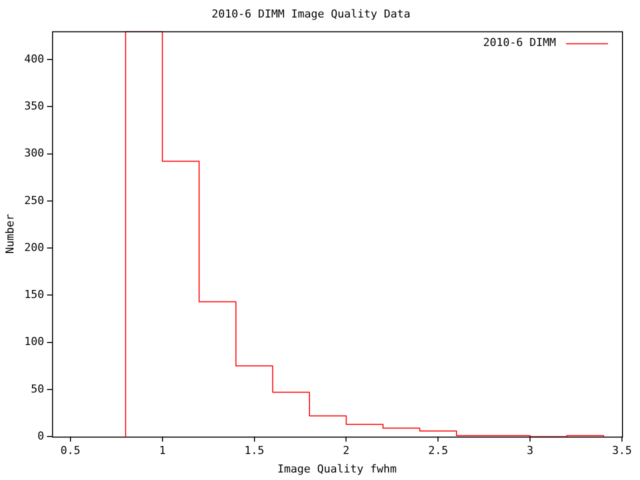 This screenshot has width=640, height=480. I want to click on y-tick-label: 50, so click(37, 389).